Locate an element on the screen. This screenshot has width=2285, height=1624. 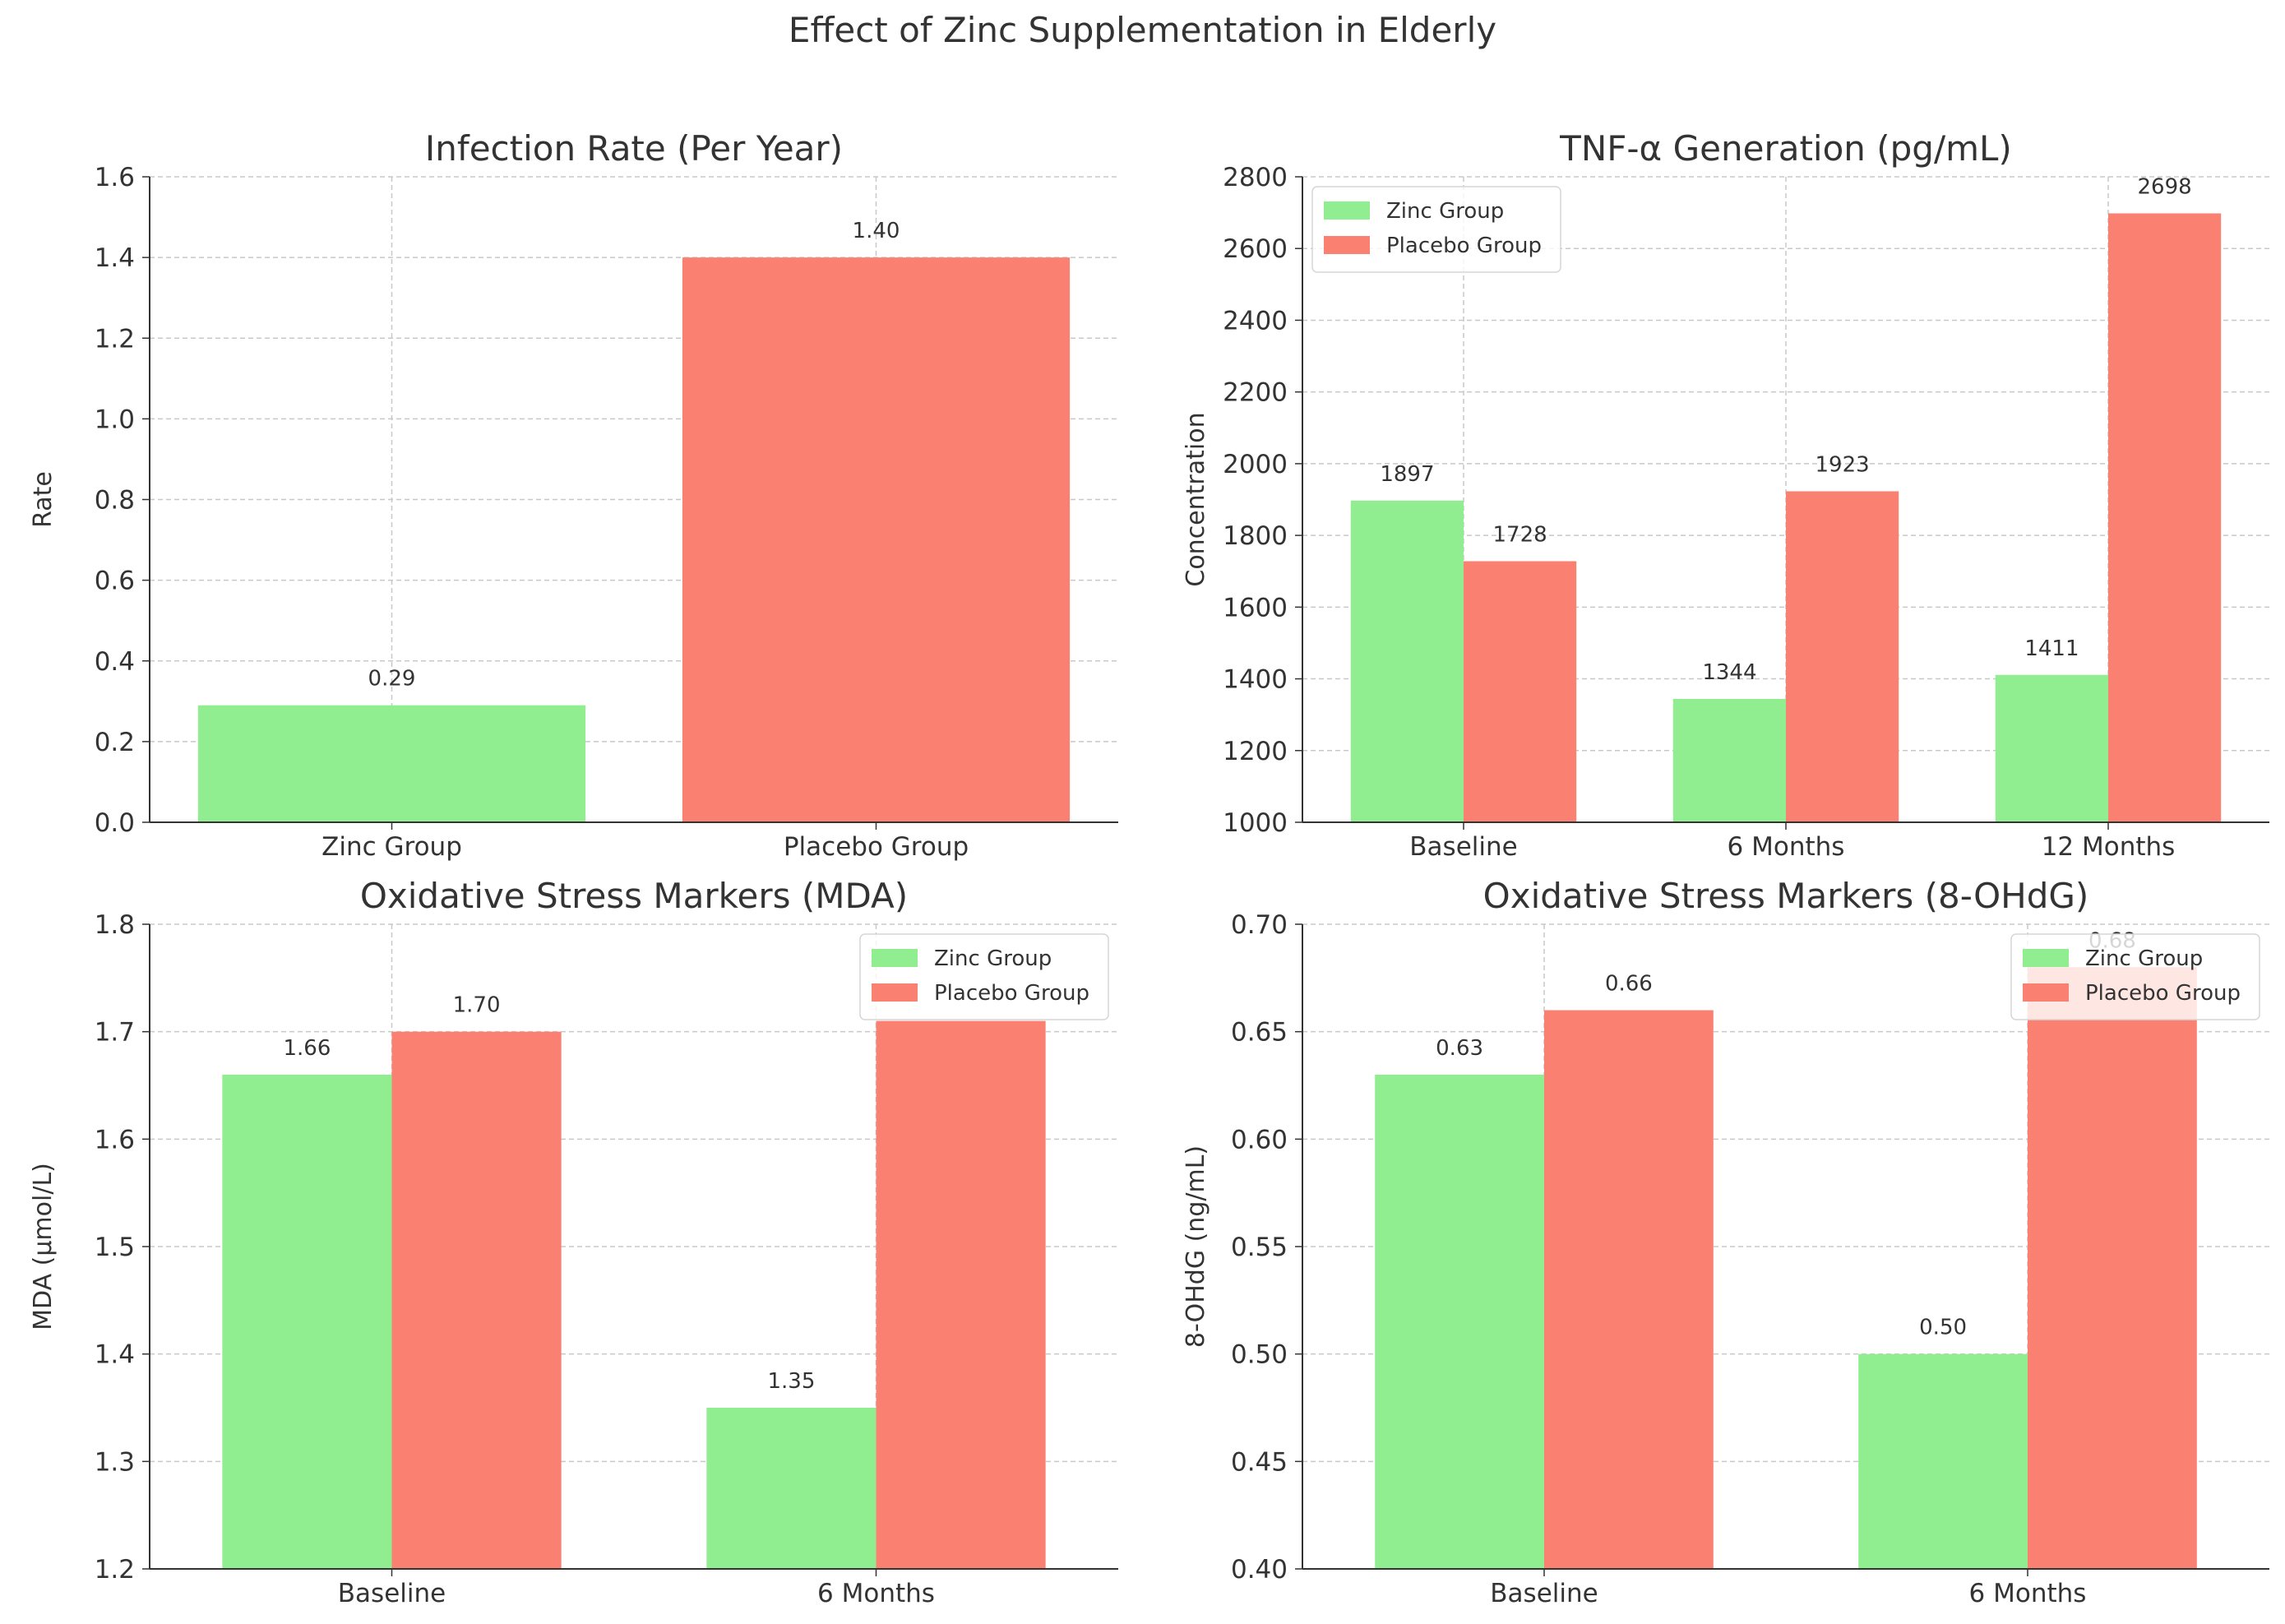
y-tick-label: 0.55 is located at coordinates (1259, 1247).